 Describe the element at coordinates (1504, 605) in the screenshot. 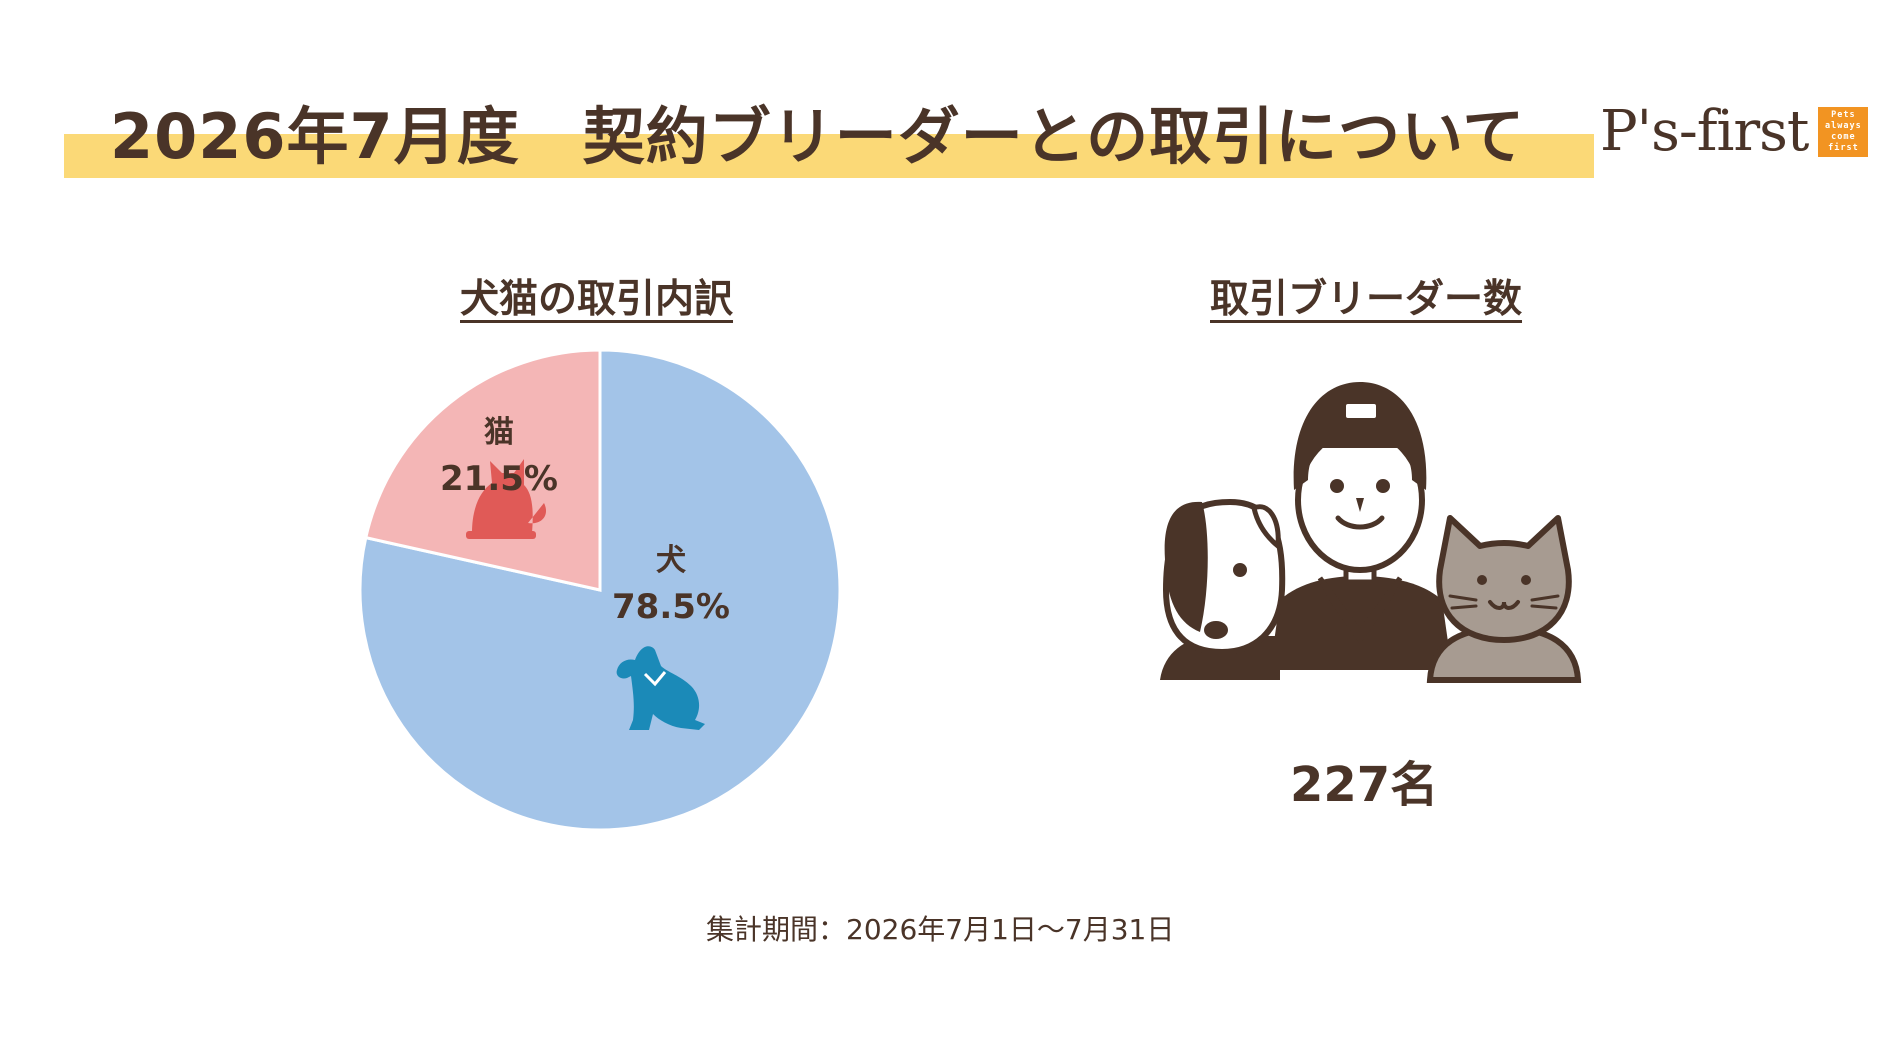

I see `cat-mouth` at that location.